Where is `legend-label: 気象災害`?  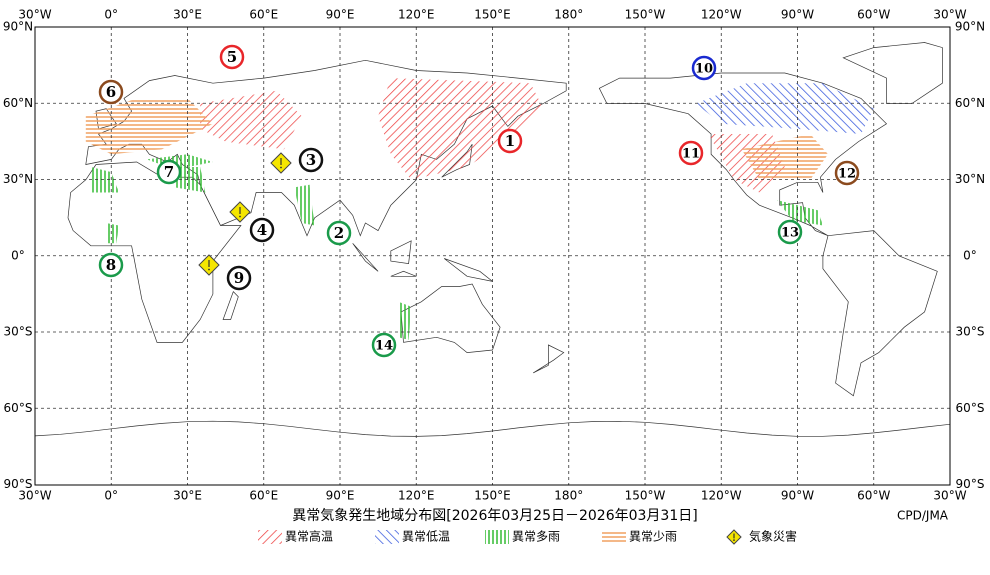
legend-label: 気象災害 is located at coordinates (773, 536).